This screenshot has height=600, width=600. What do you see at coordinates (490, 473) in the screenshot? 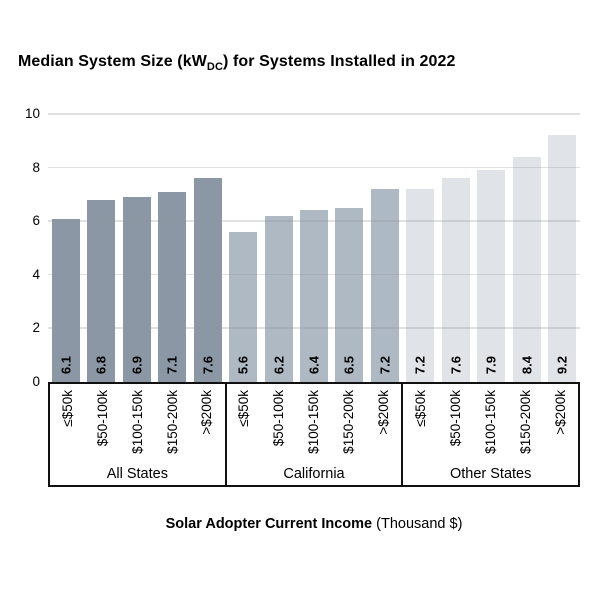
I see `group-label: Other States` at bounding box center [490, 473].